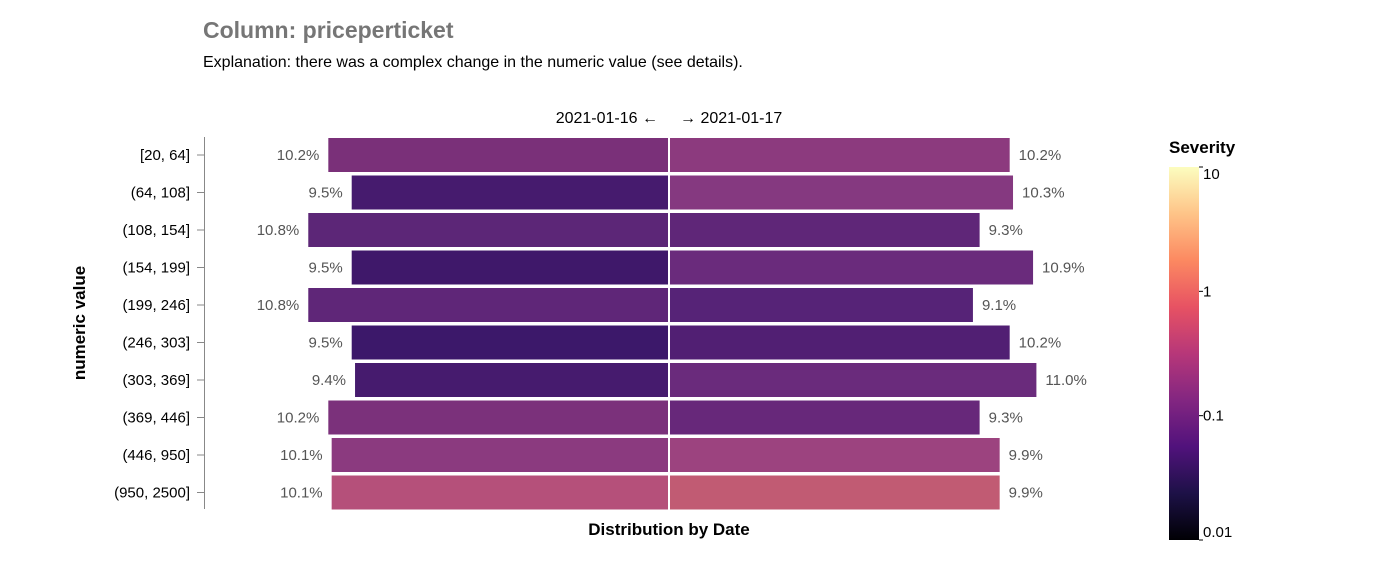 This screenshot has width=1400, height=569. I want to click on legend-tick-label: 0.1, so click(1213, 416).